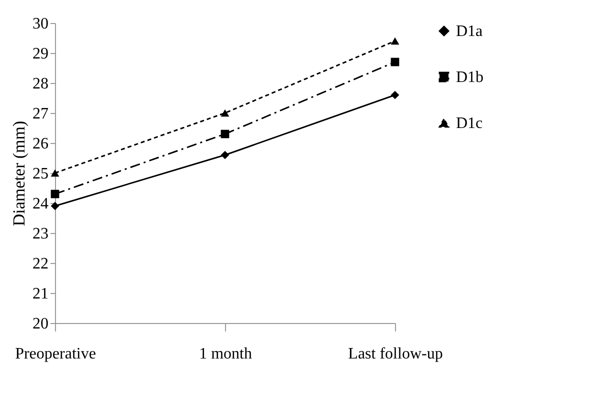  I want to click on legend-label: D1a, so click(469, 31).